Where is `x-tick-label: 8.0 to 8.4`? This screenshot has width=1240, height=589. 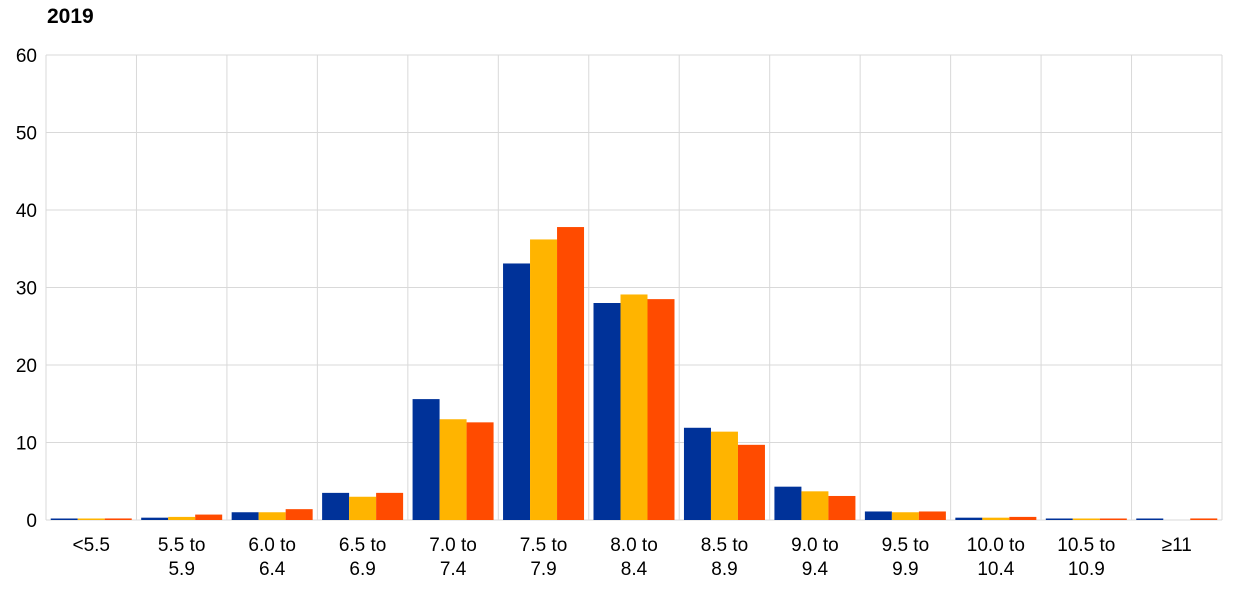 x-tick-label: 8.0 to 8.4 is located at coordinates (634, 557).